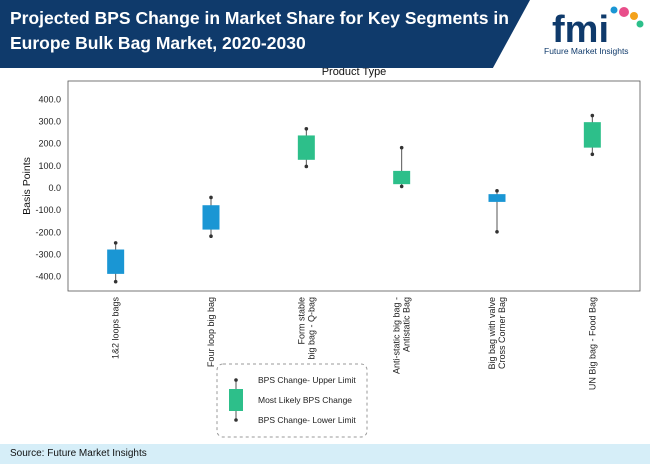  I want to click on x-tick-label-line: Form stable, so click(301, 321).